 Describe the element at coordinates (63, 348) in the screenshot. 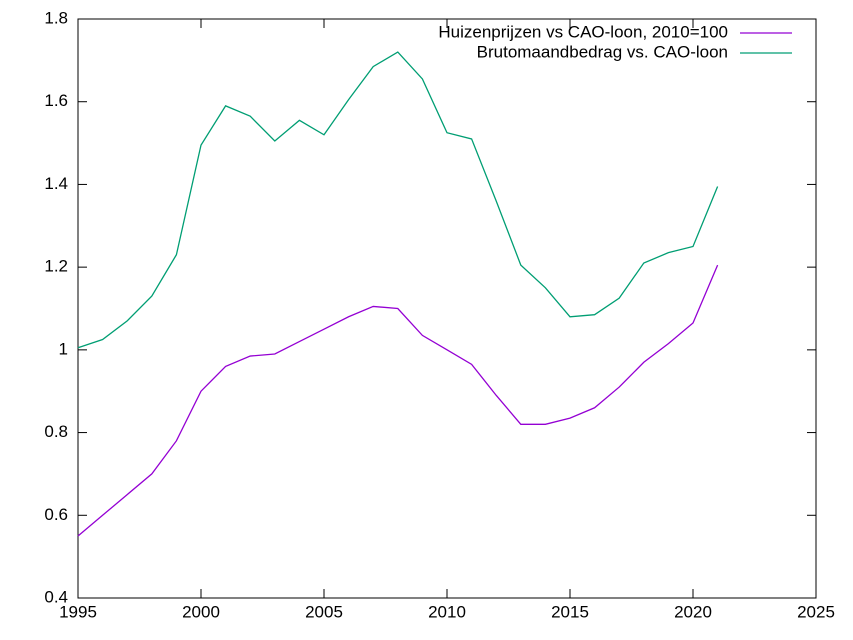

I see `y-tick-label: 1` at that location.